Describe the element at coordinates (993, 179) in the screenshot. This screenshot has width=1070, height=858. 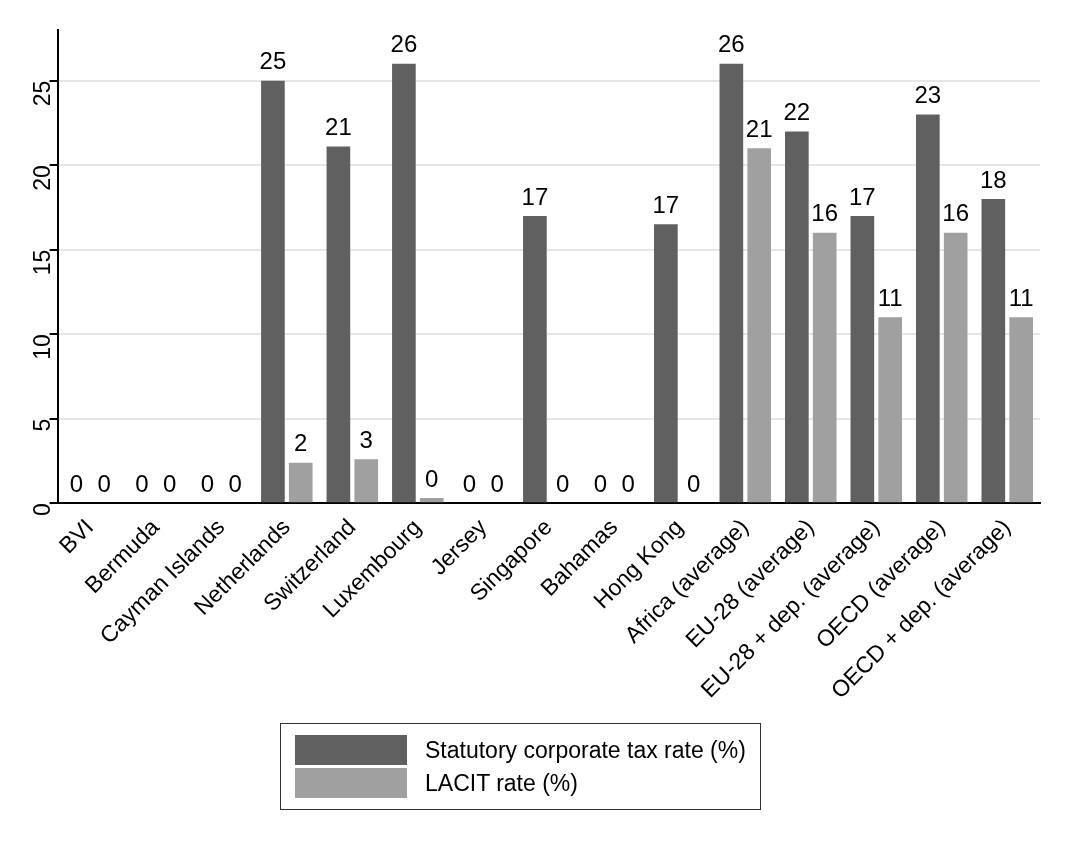
I see `data-label: 18` at that location.